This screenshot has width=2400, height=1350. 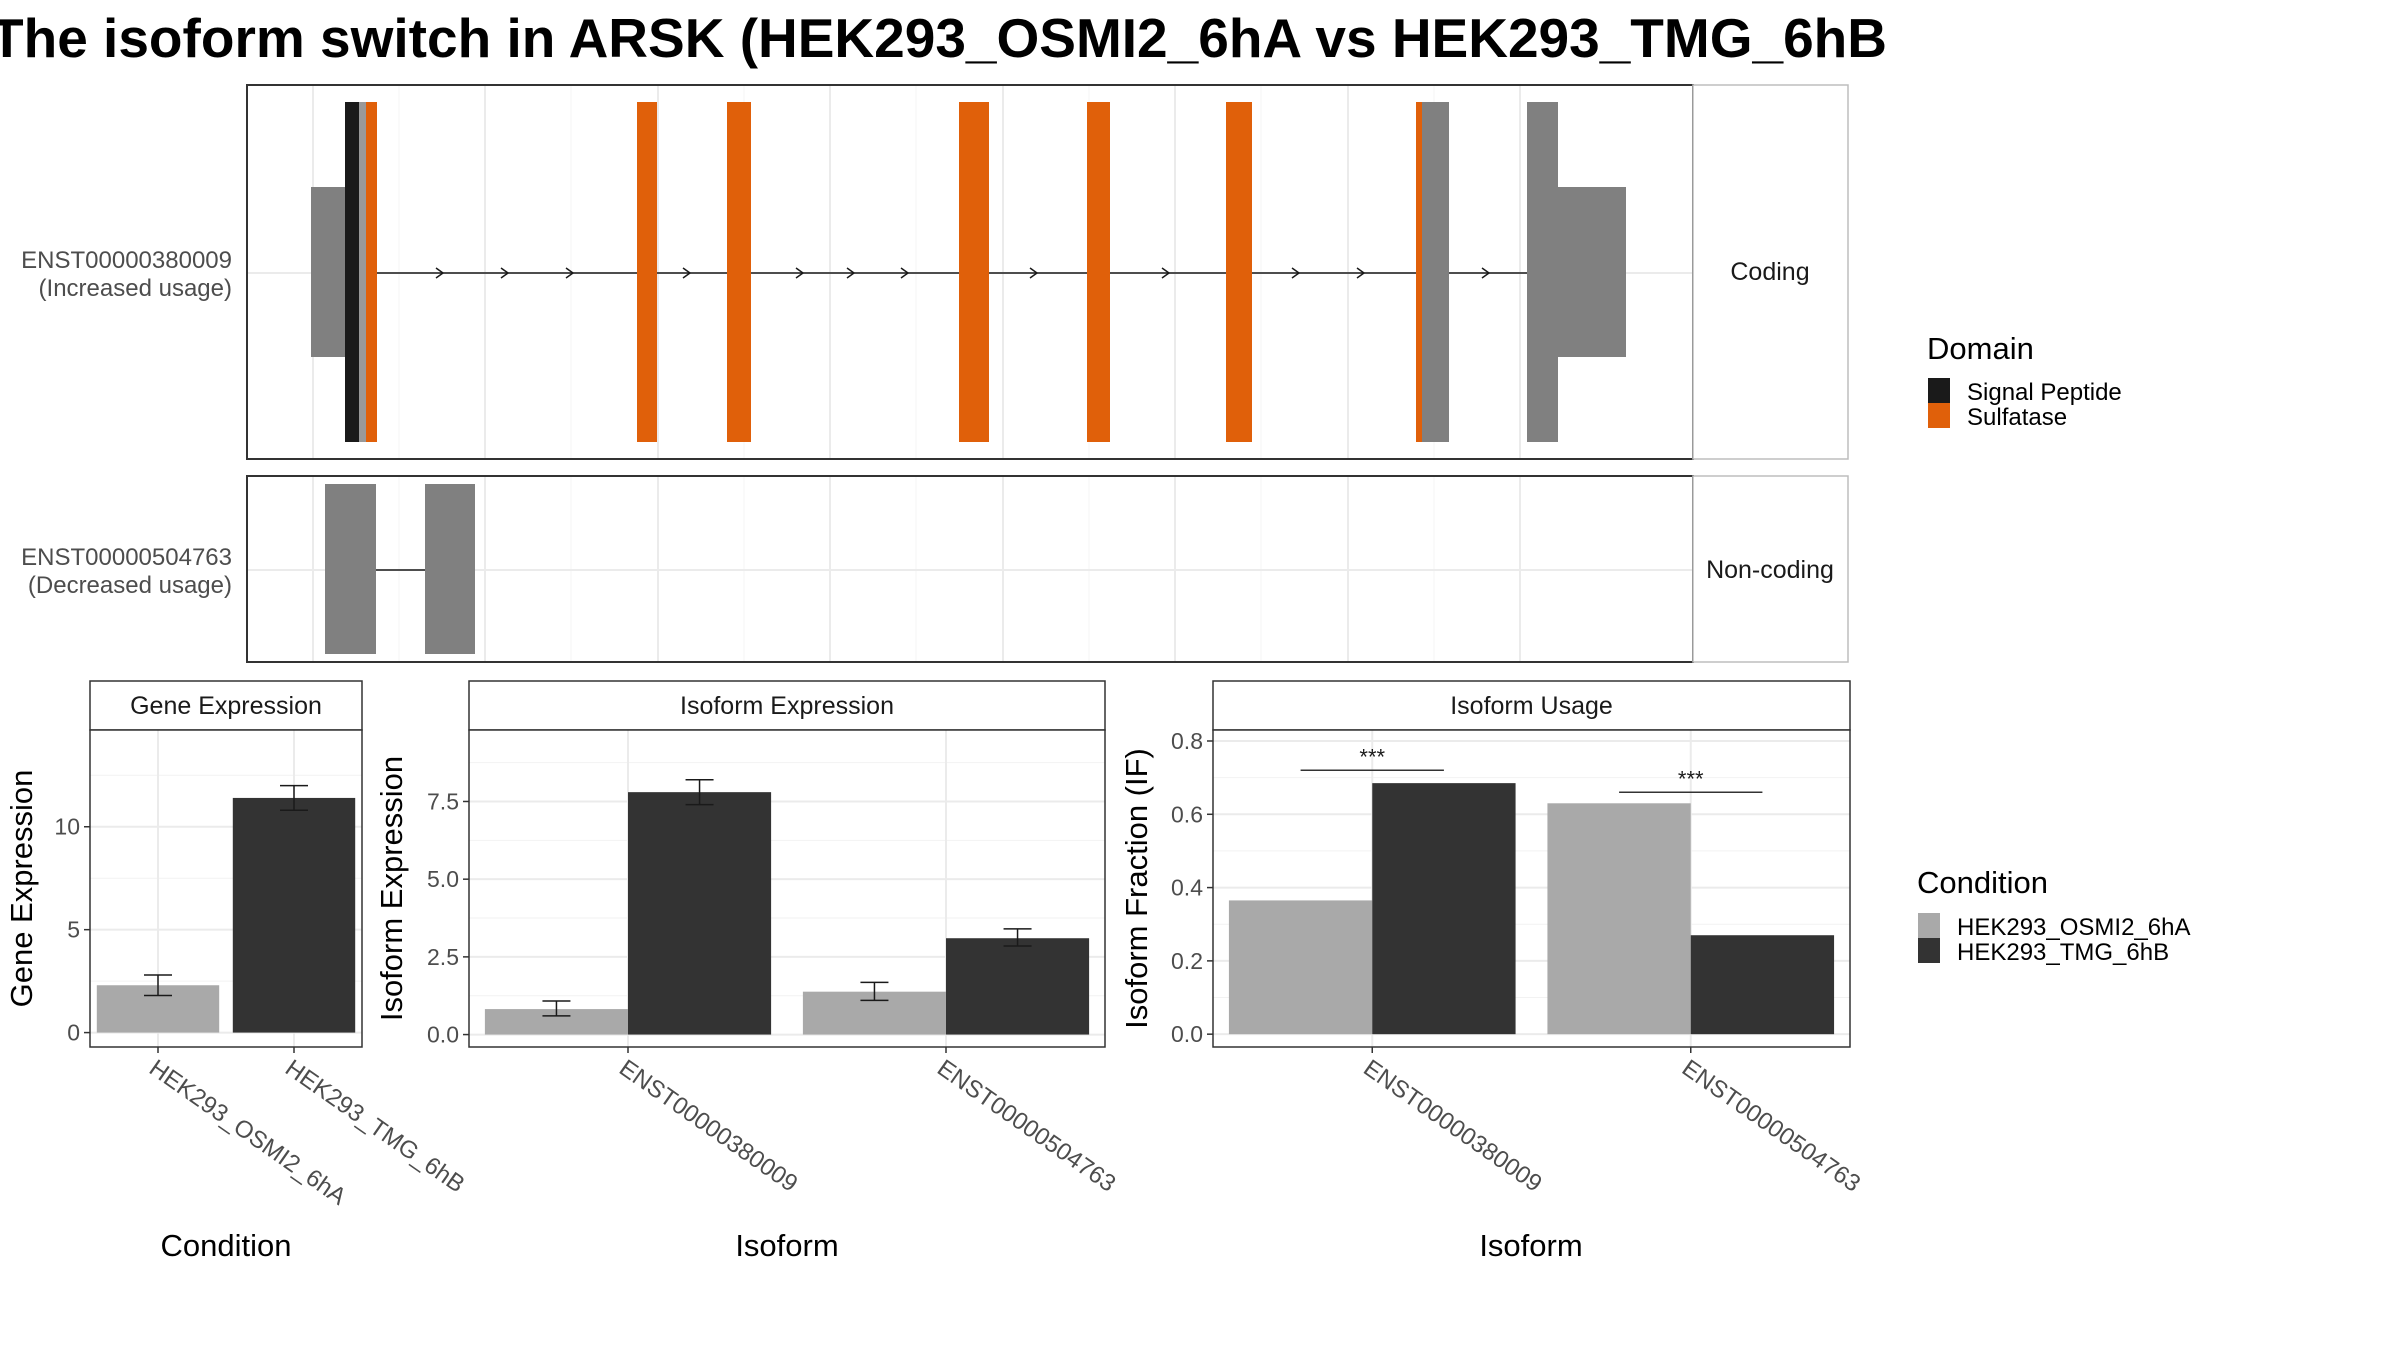 I want to click on legend-key-cond-b, so click(x=1929, y=950).